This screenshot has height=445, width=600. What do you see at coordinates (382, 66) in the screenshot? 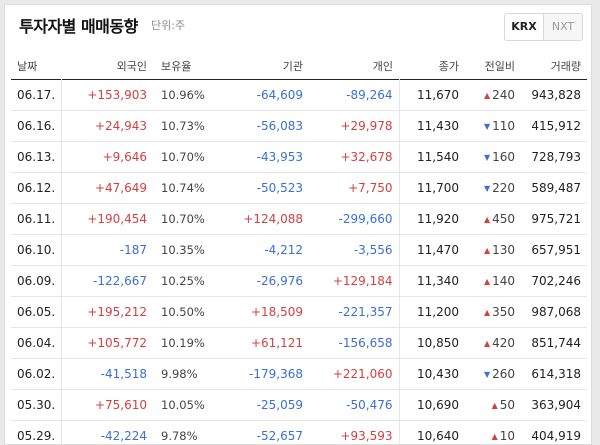
I see `col-individual: 개인` at bounding box center [382, 66].